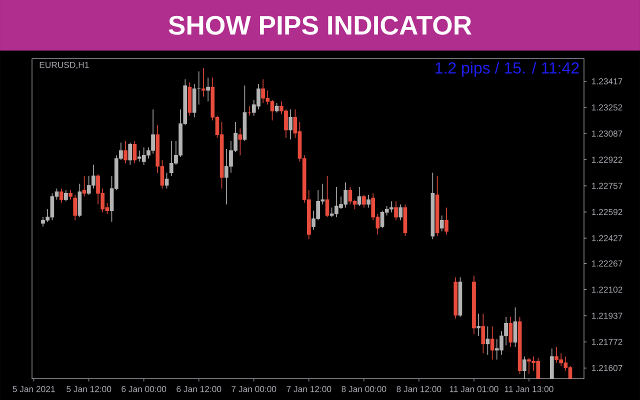  What do you see at coordinates (320, 25) in the screenshot?
I see `chart-title: SHOW PIPS INDICATOR` at bounding box center [320, 25].